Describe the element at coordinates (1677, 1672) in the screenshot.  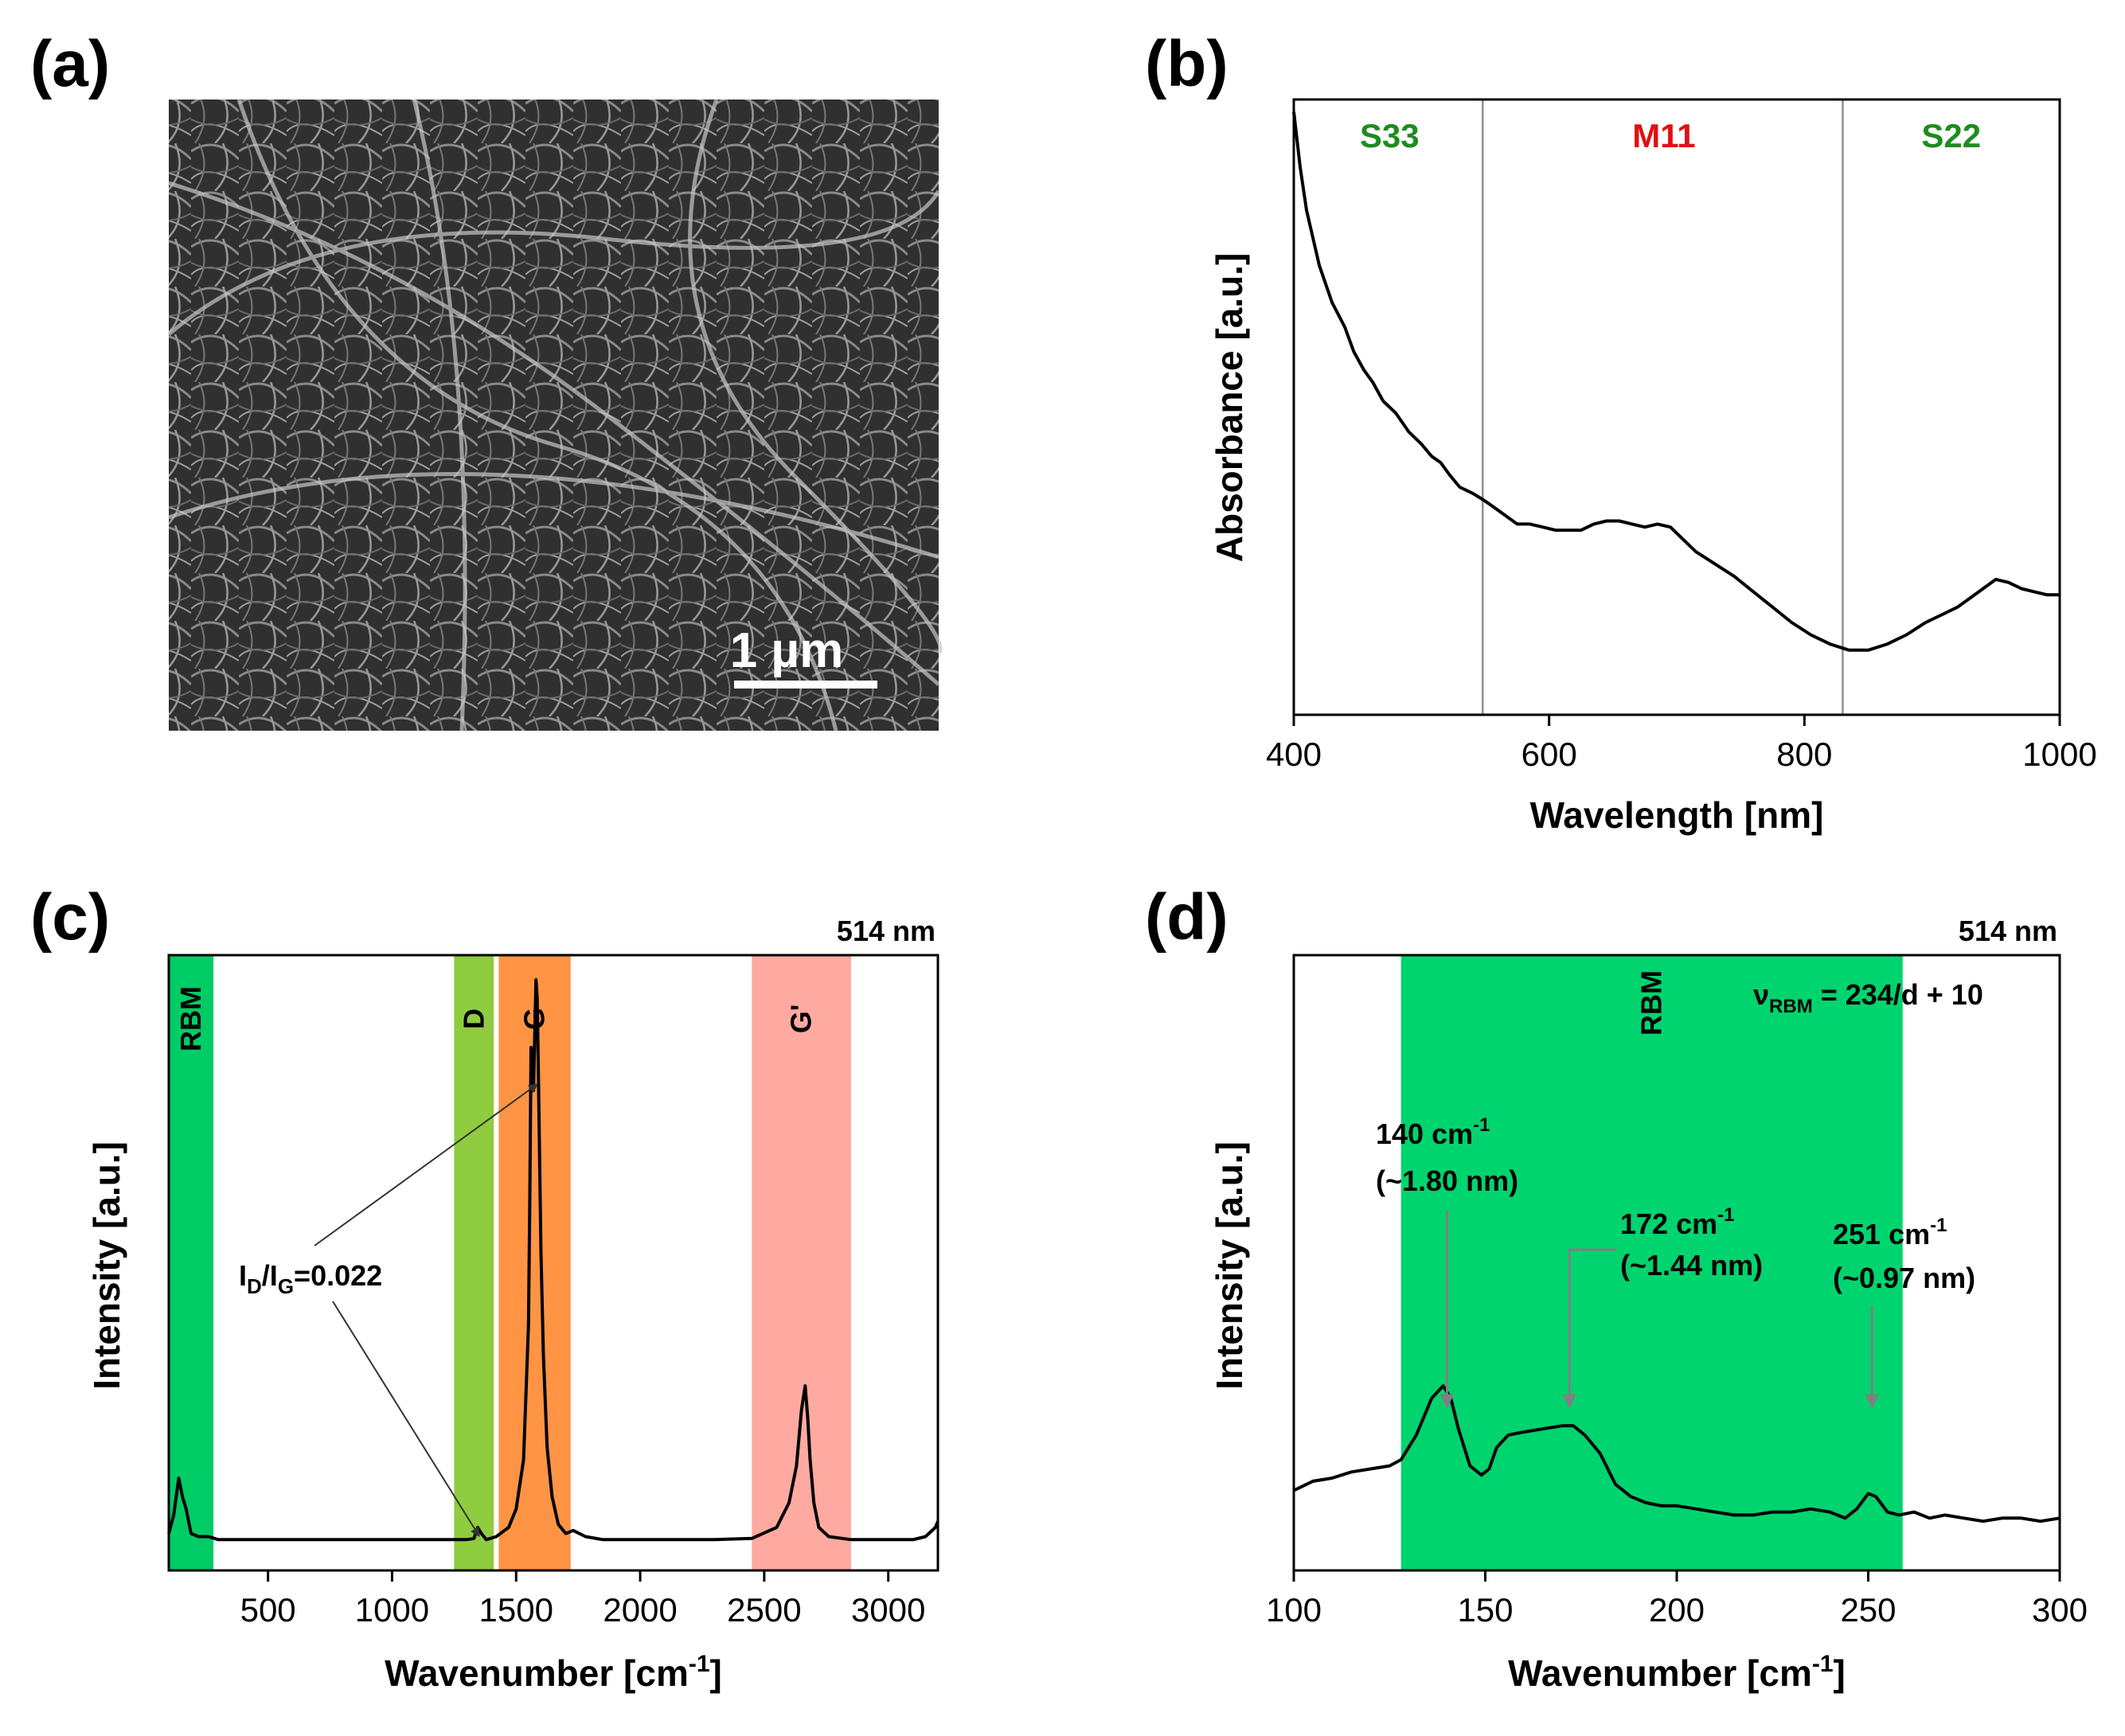
I see `d-x-axis-title: Wavenumber [cm-1]` at that location.